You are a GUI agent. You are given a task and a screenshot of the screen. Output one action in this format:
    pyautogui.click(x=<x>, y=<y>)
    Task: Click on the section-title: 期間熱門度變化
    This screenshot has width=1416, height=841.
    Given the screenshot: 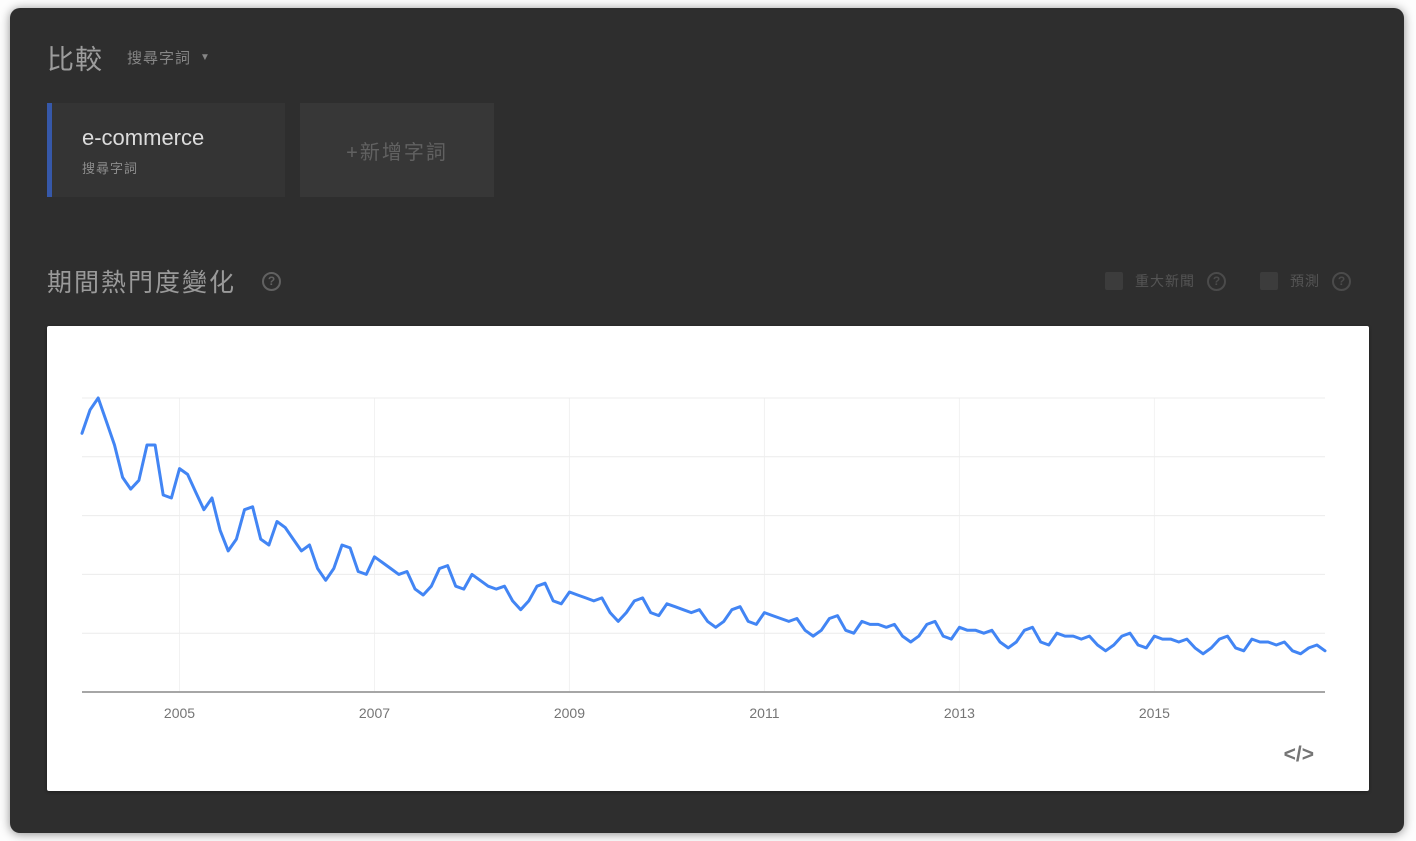 What is the action you would take?
    pyautogui.click(x=142, y=283)
    